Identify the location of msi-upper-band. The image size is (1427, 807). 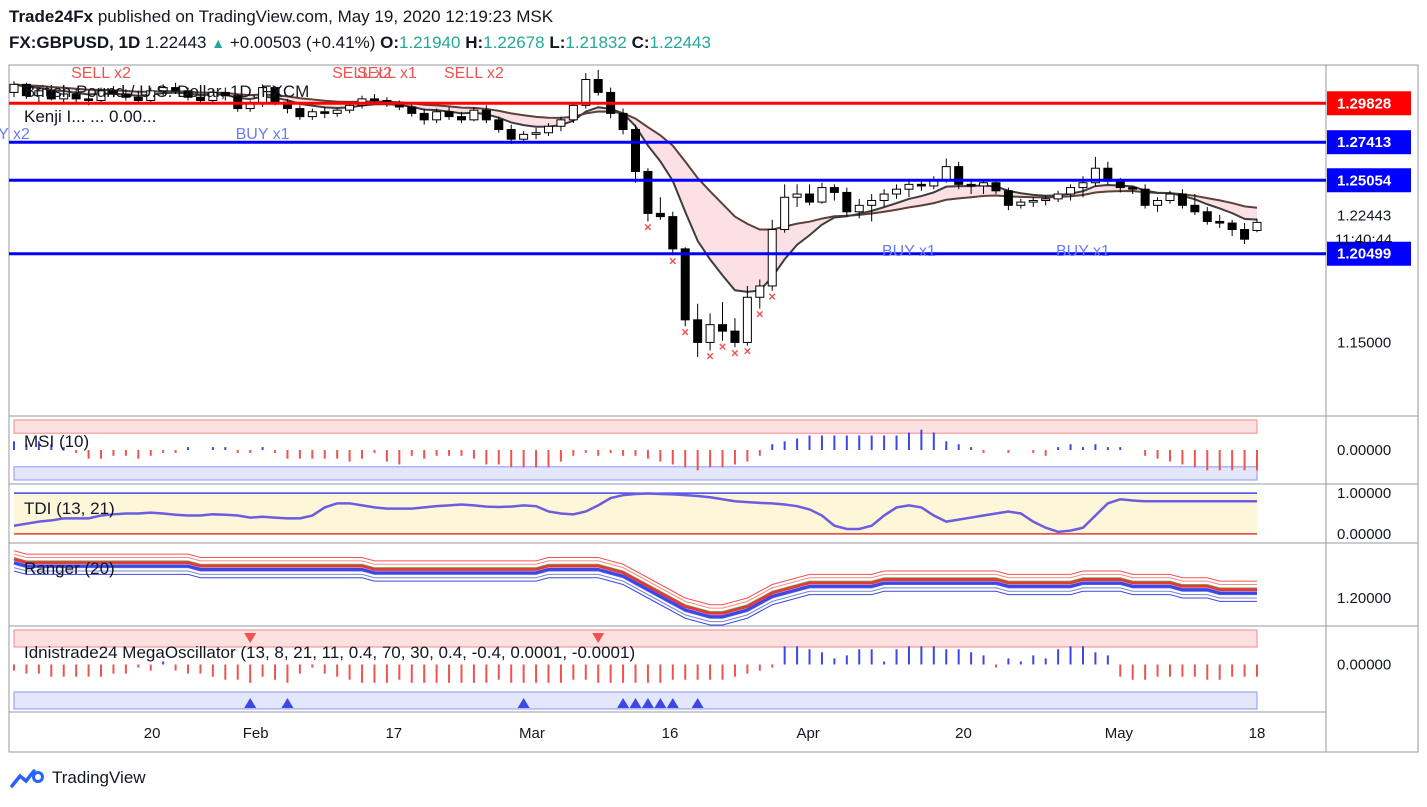
(635, 426).